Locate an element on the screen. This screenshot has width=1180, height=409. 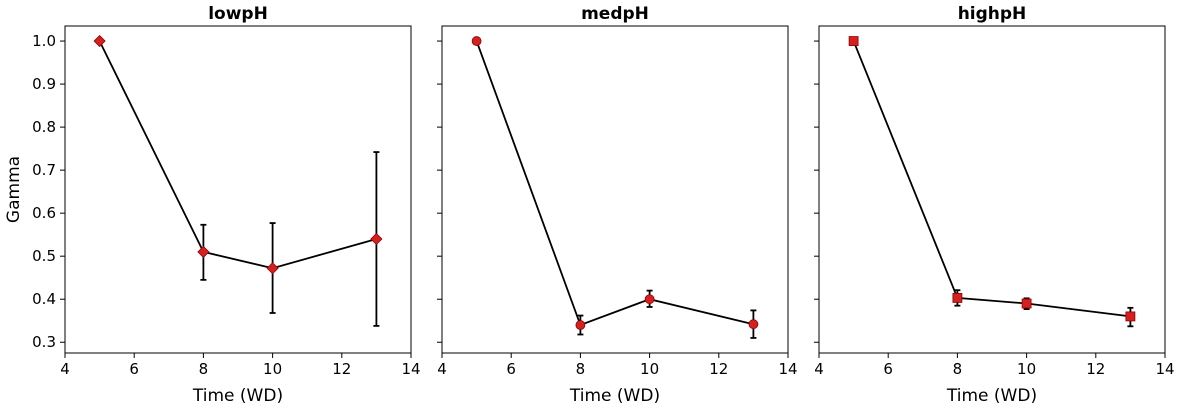
chart-title: highpH is located at coordinates (992, 14).